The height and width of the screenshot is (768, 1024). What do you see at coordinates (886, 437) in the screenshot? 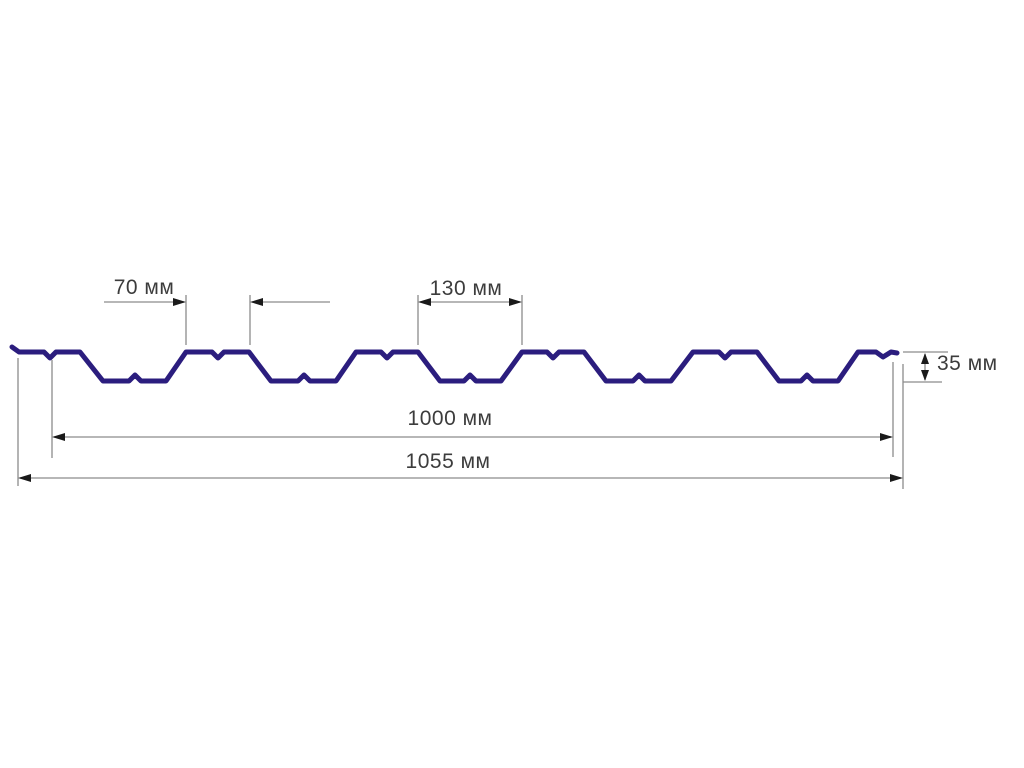
I see `arrowhead-useful-right-icon` at bounding box center [886, 437].